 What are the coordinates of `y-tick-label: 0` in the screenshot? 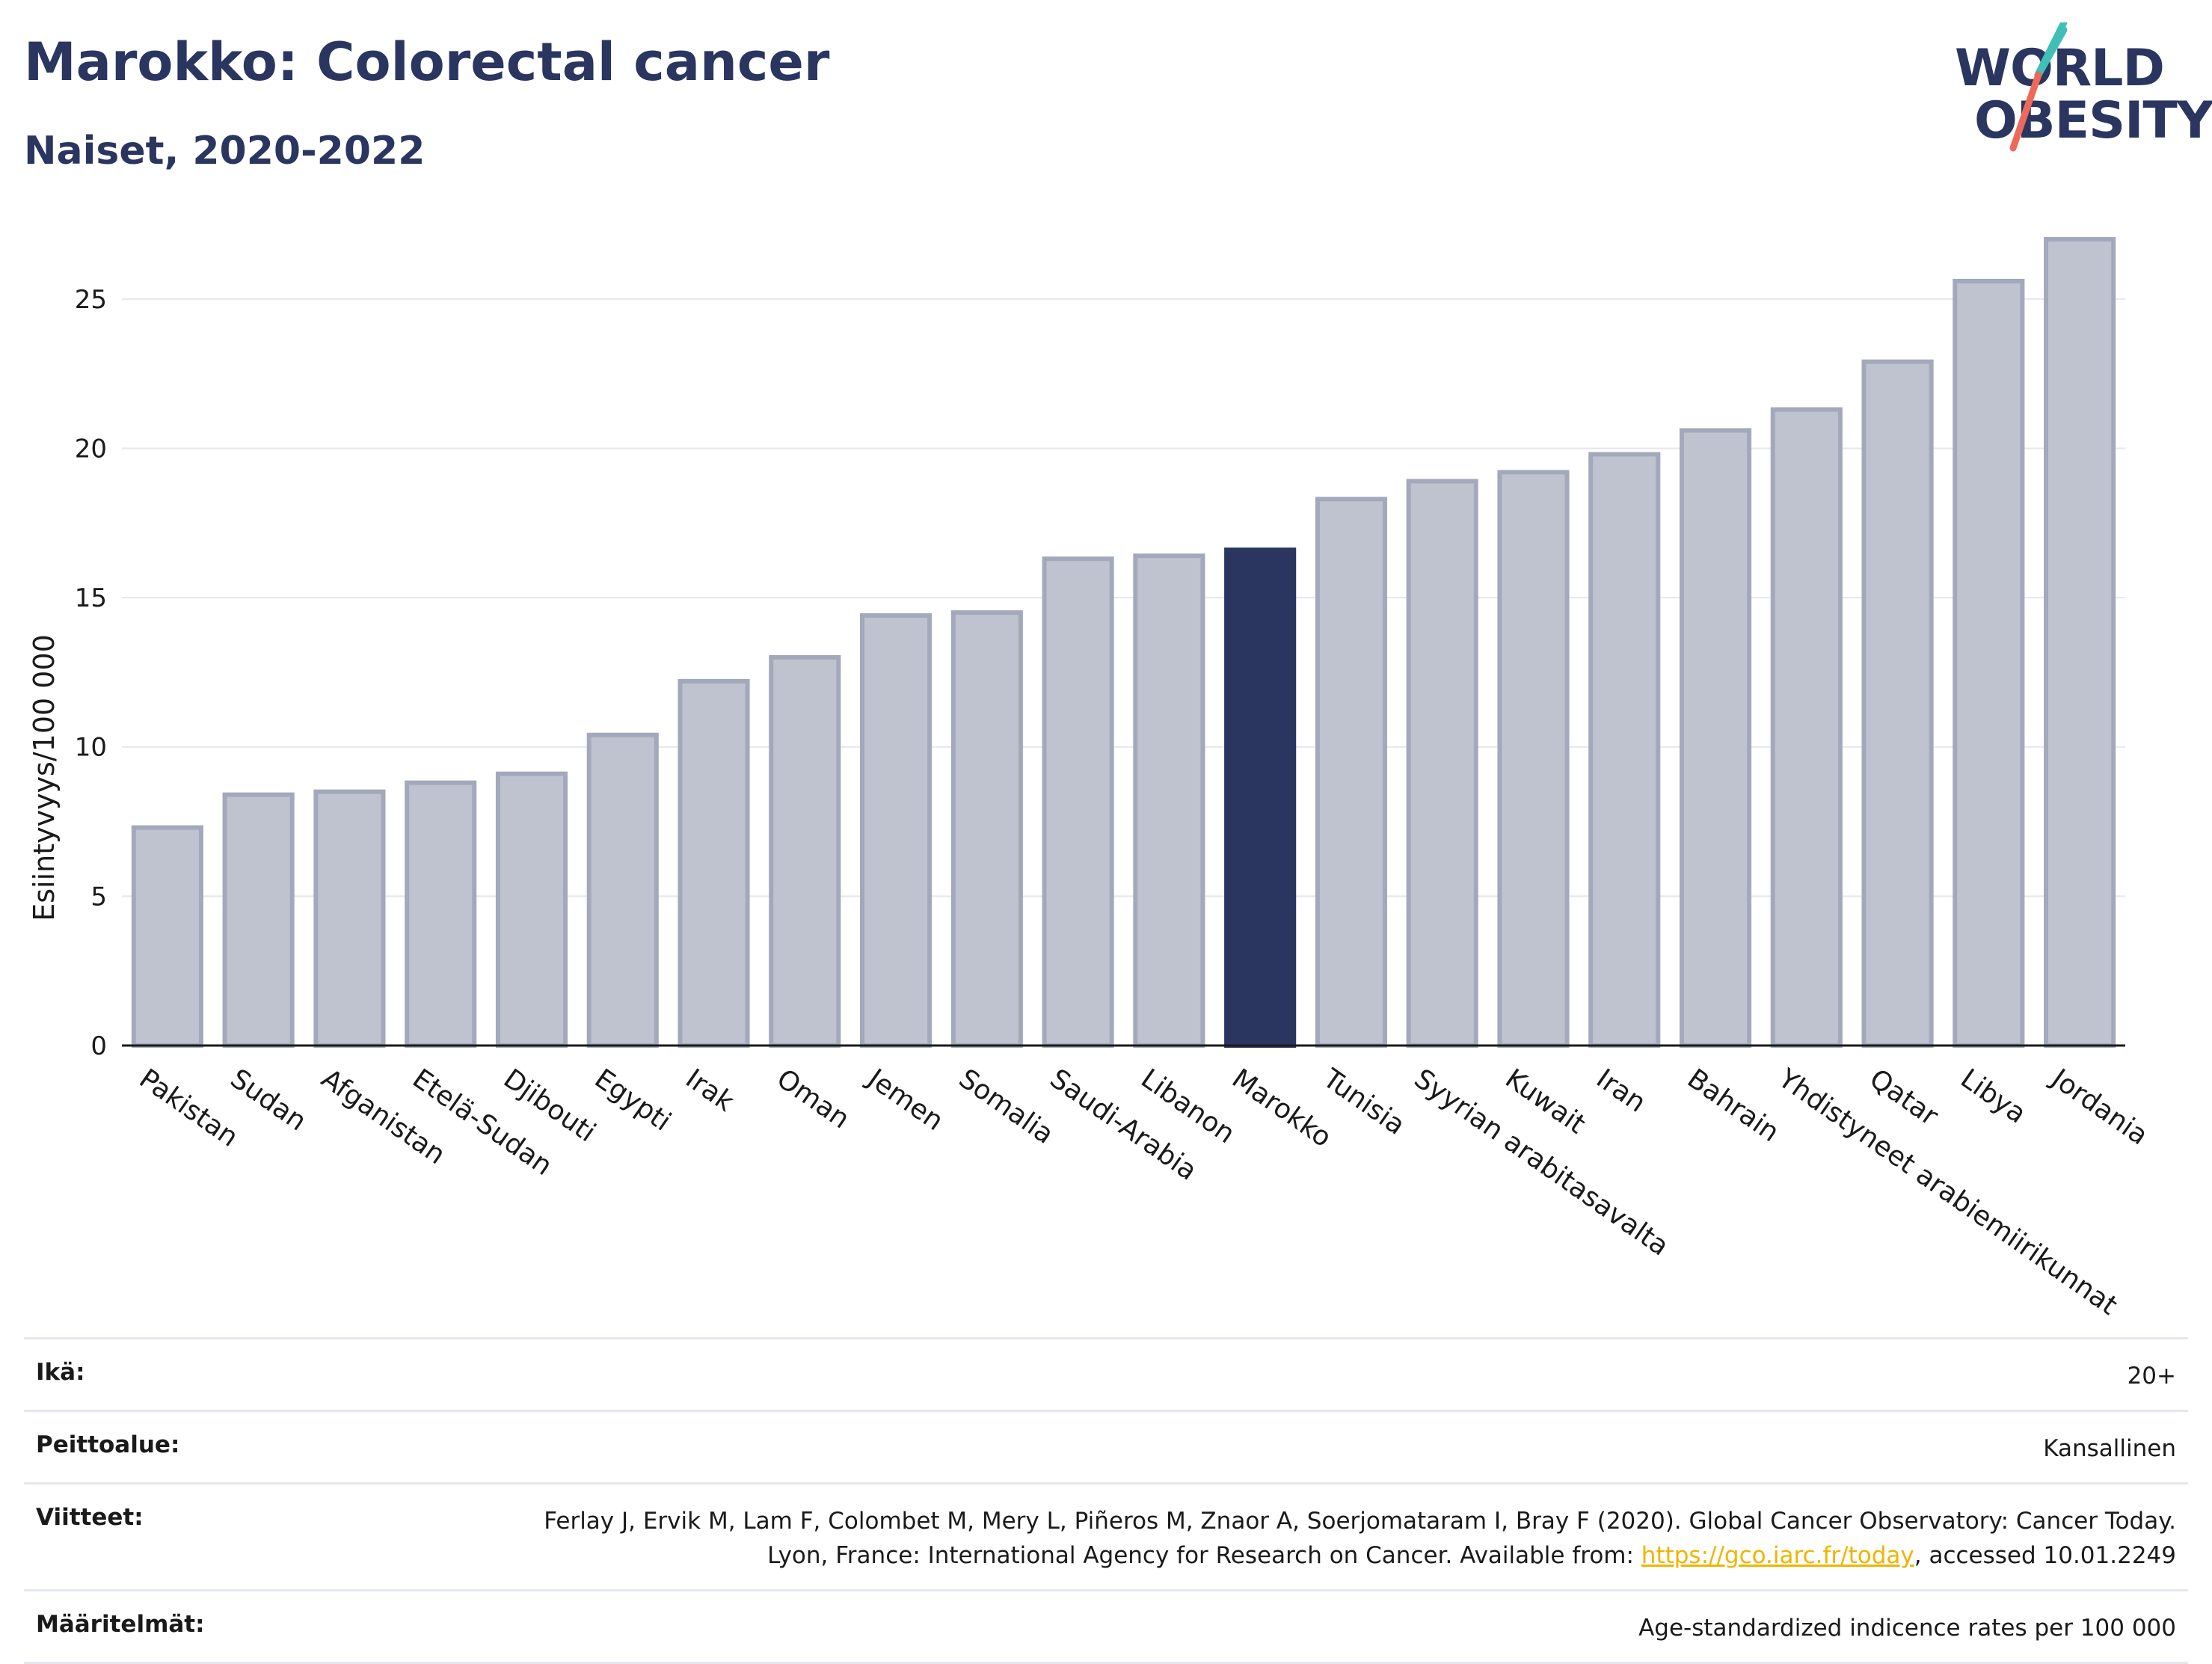 It's located at (98, 1046).